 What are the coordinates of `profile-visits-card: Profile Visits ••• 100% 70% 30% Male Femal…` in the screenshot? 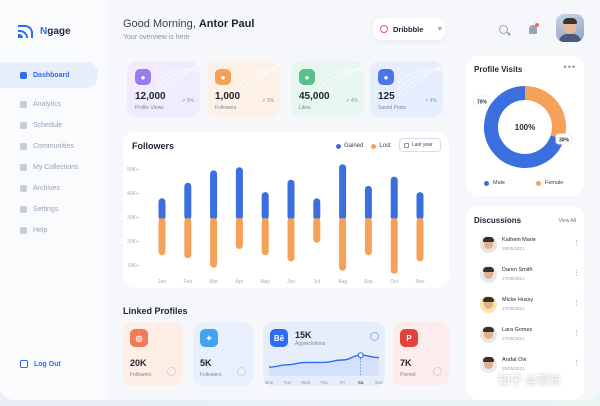 It's located at (525, 126).